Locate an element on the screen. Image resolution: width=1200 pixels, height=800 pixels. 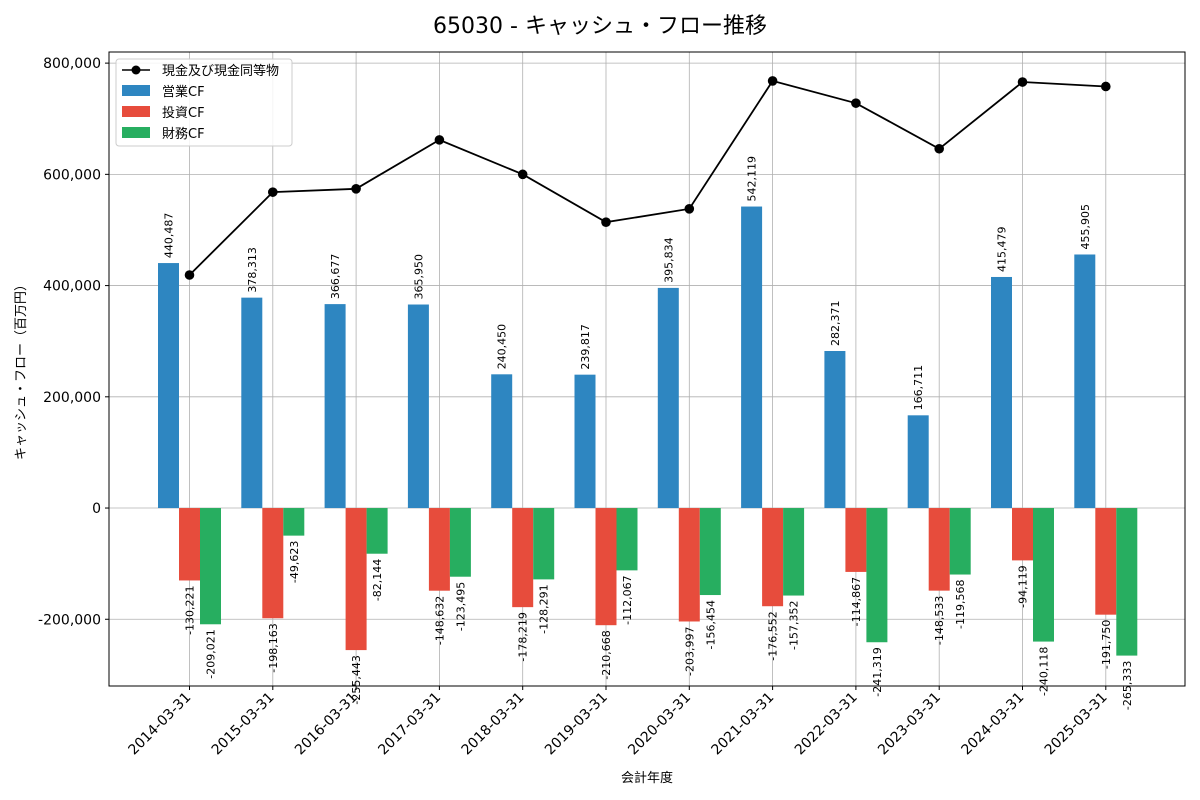
legend-swatch-investing is located at coordinates (136, 111).